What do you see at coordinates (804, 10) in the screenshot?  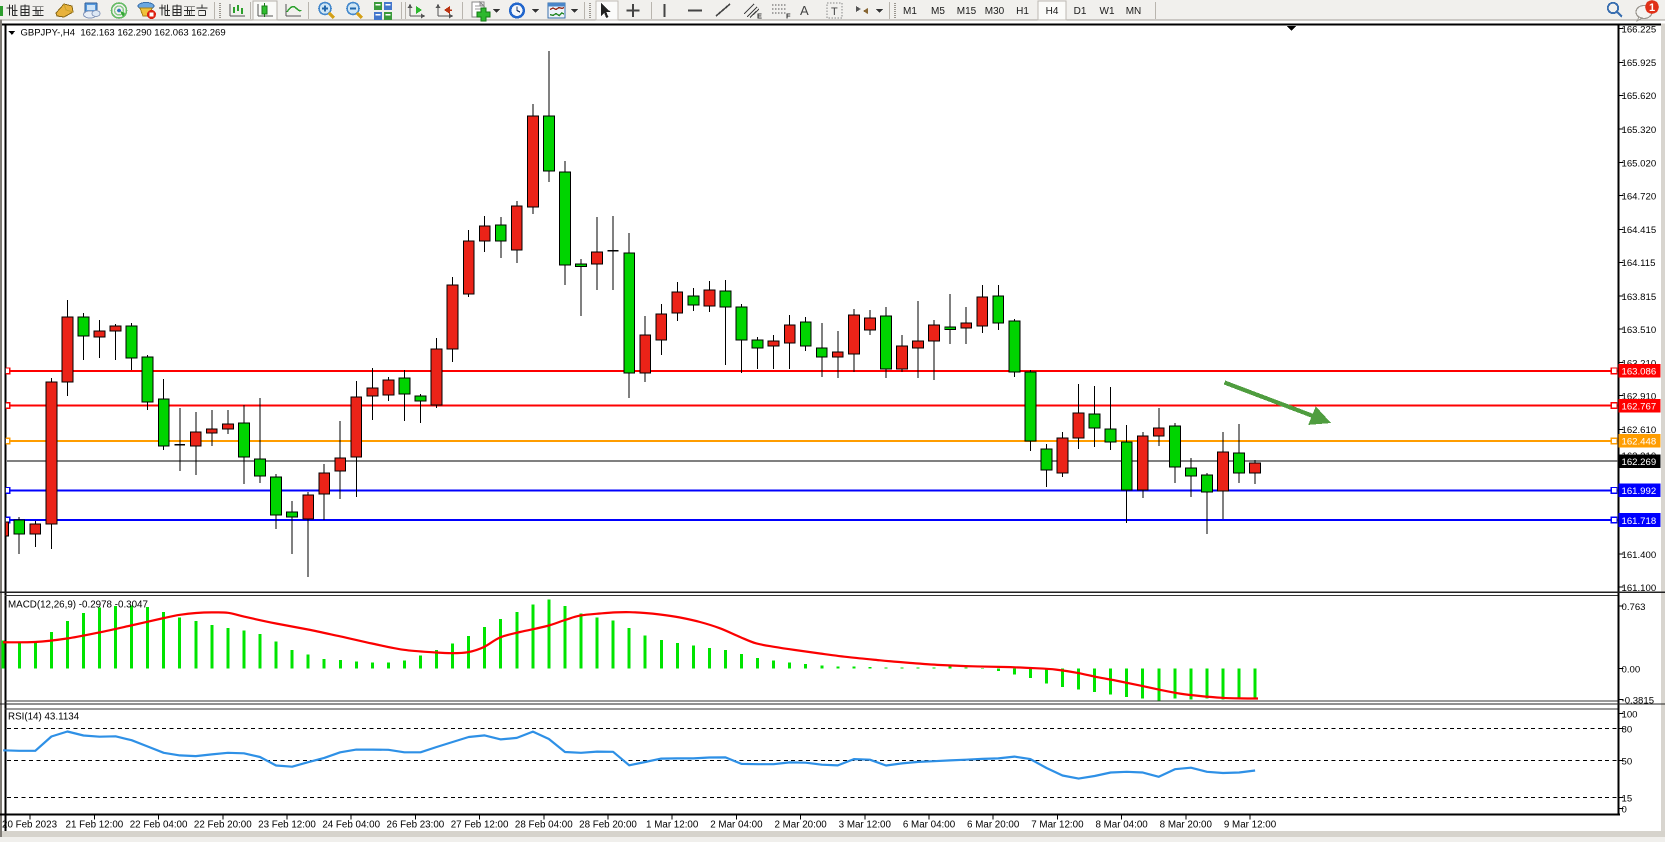 I see `svg-text: A` at bounding box center [804, 10].